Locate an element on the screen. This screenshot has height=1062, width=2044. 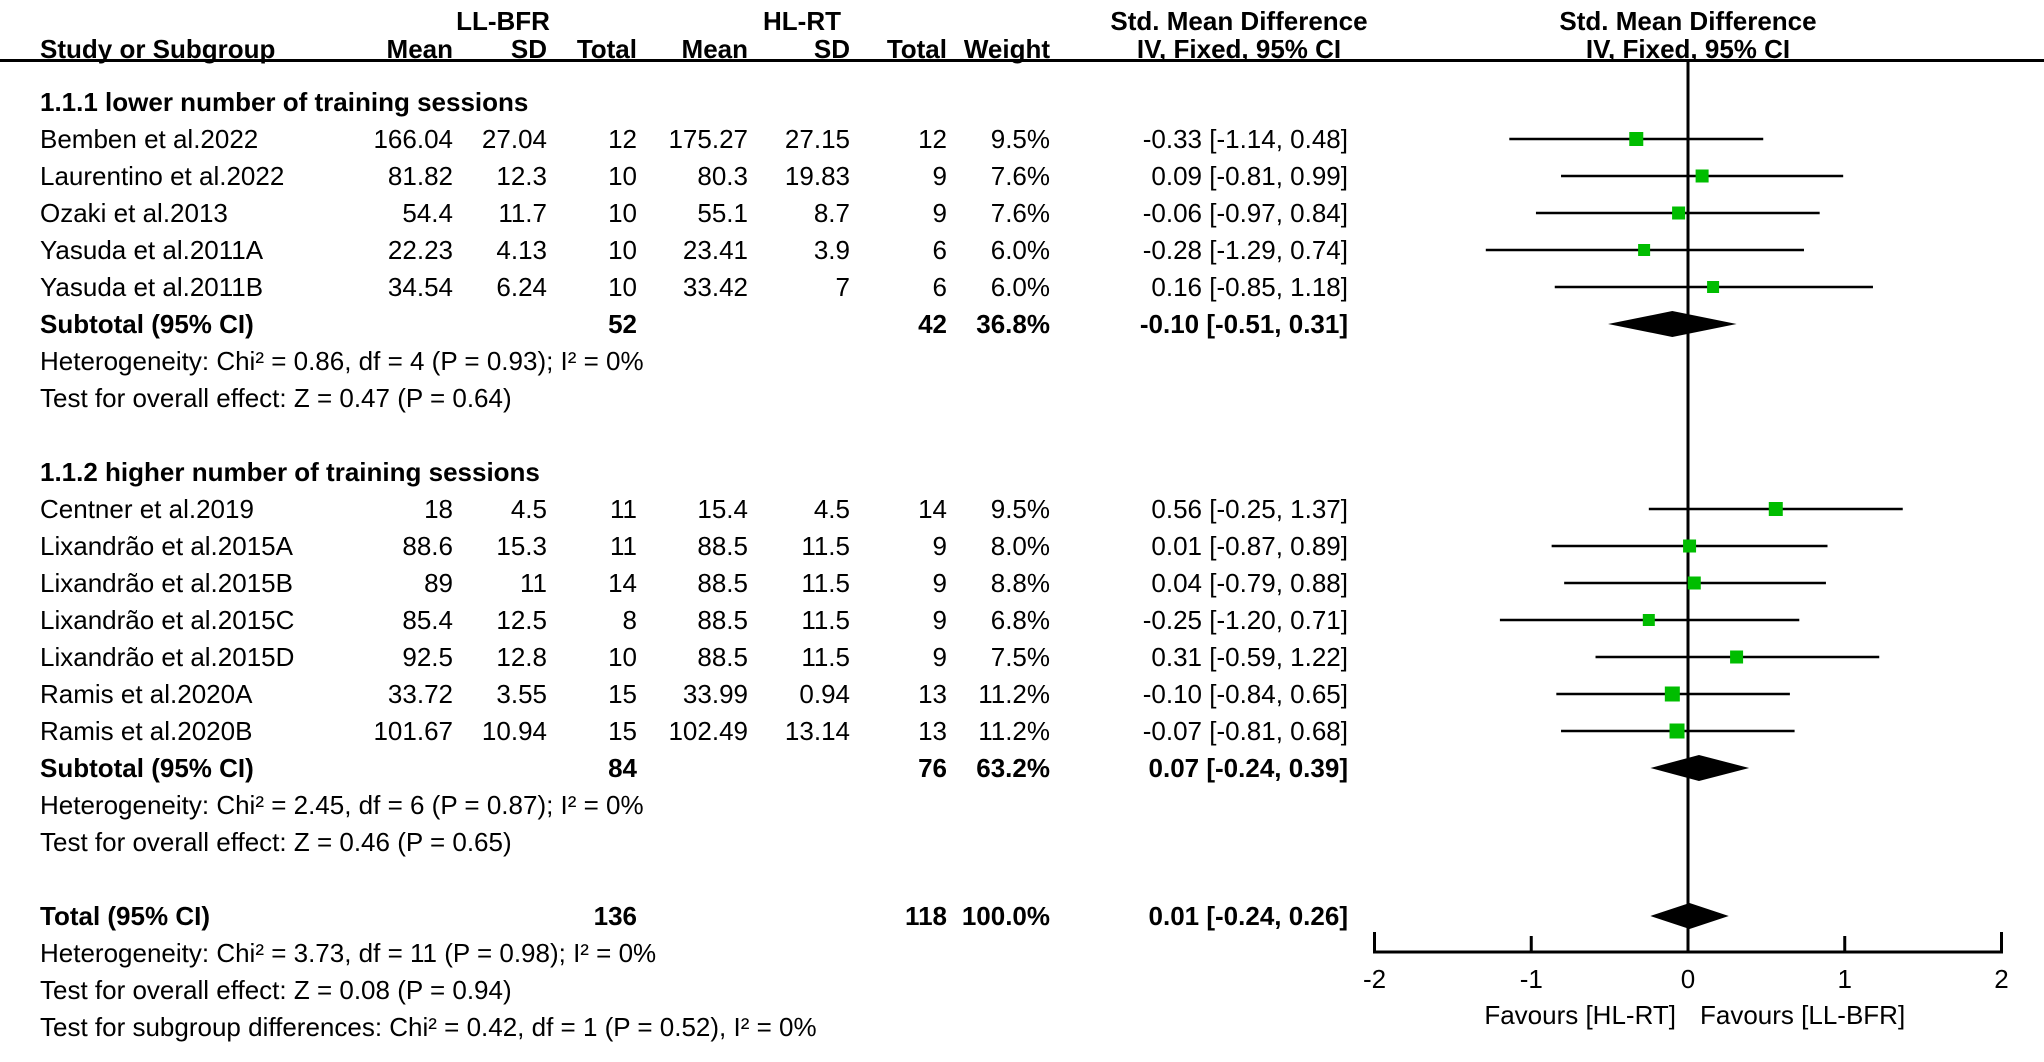
study-row-weight: 7.5% is located at coordinates (1020, 657).